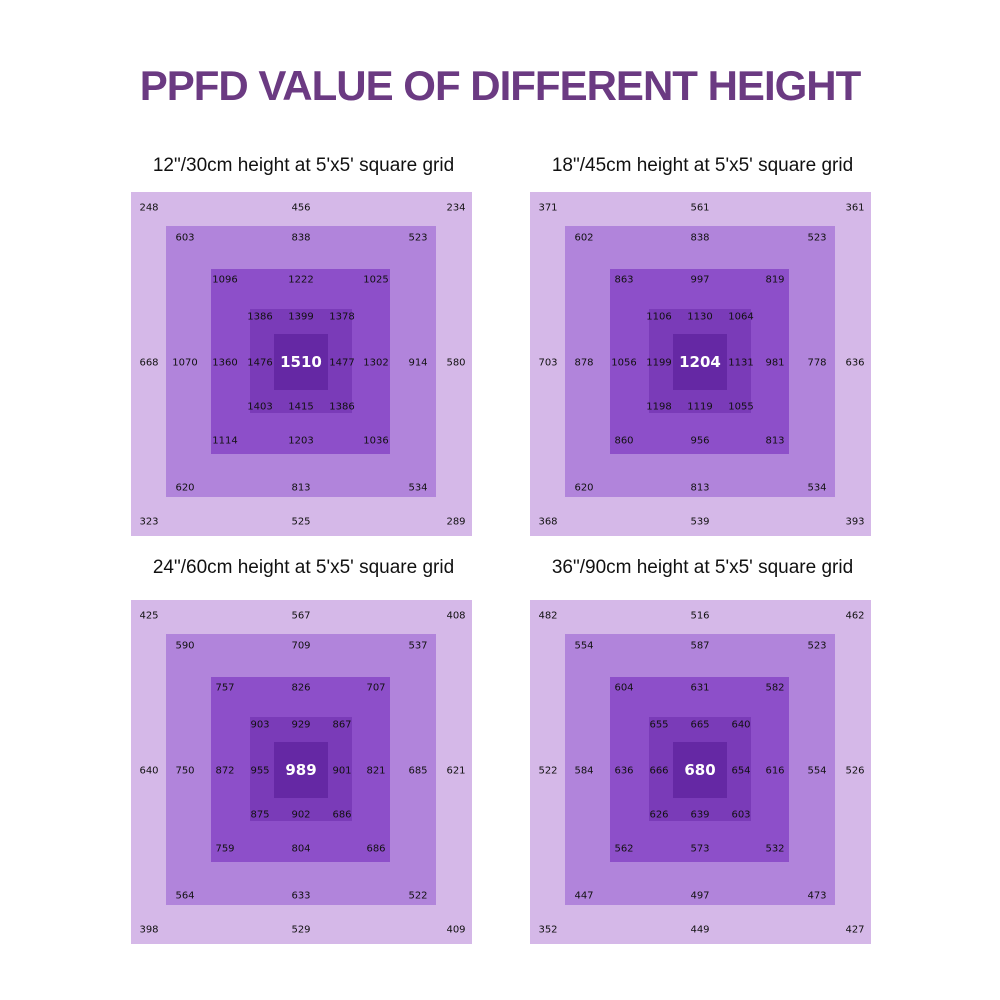 This screenshot has height=1000, width=1000. I want to click on ppfd-value: 497, so click(700, 896).